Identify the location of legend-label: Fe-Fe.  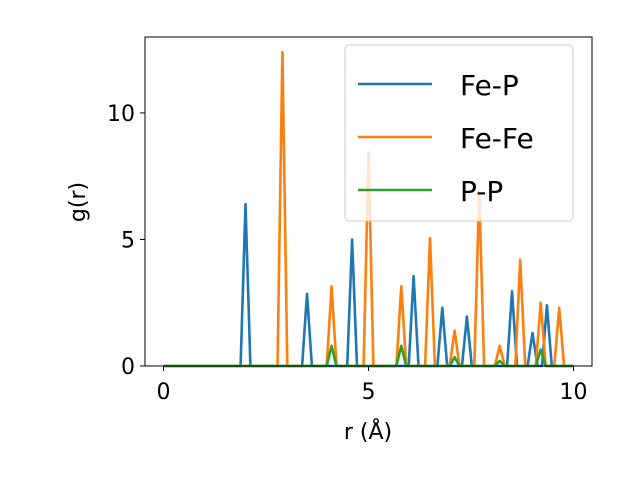
(497, 138).